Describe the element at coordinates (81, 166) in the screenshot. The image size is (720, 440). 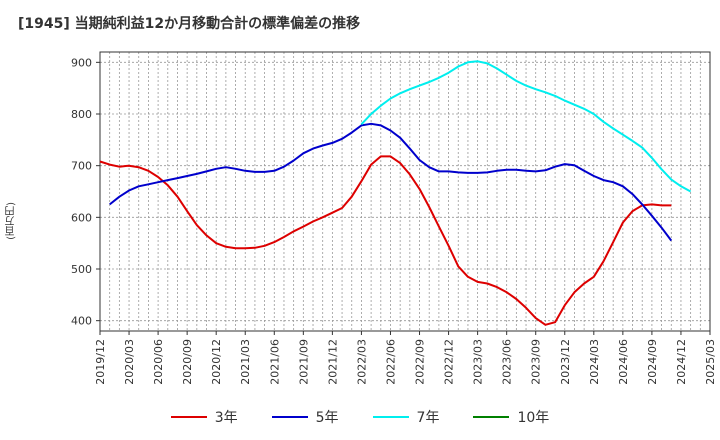
I see `y-tick-label: 700` at that location.